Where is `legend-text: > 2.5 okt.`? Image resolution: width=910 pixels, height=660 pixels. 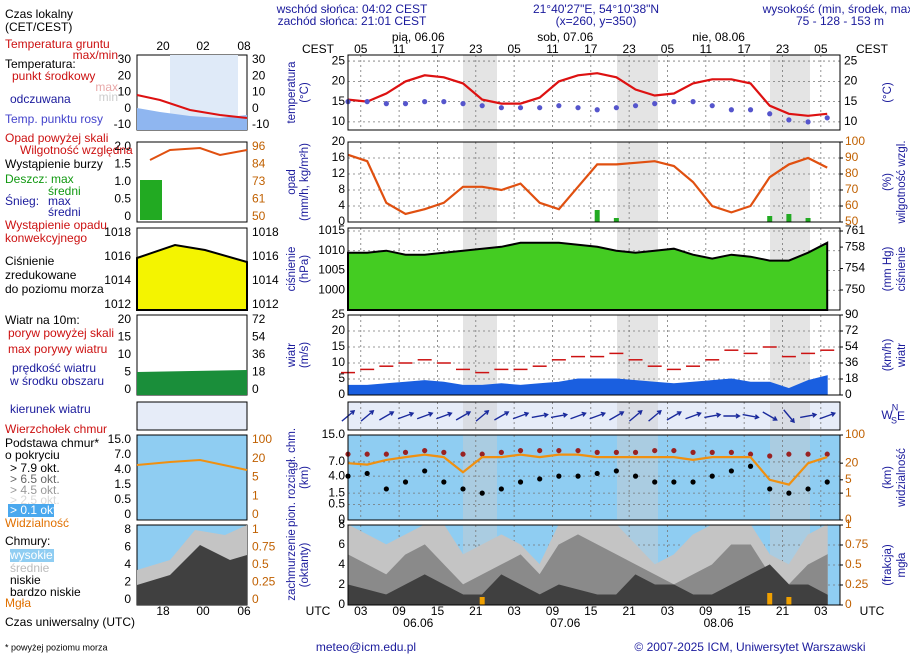 legend-text: > 2.5 okt. is located at coordinates (35, 500).